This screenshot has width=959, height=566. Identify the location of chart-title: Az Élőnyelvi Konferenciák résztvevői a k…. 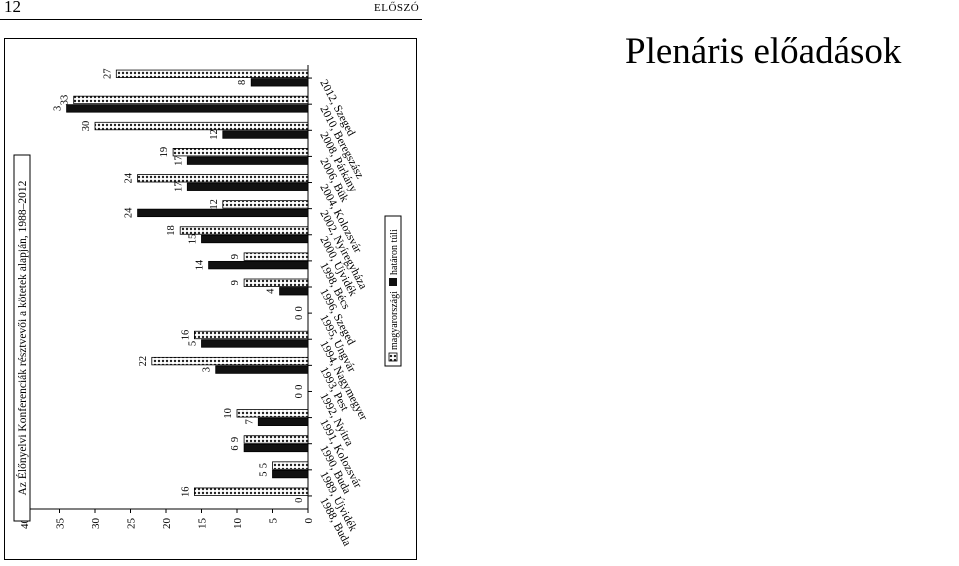
(22, 337).